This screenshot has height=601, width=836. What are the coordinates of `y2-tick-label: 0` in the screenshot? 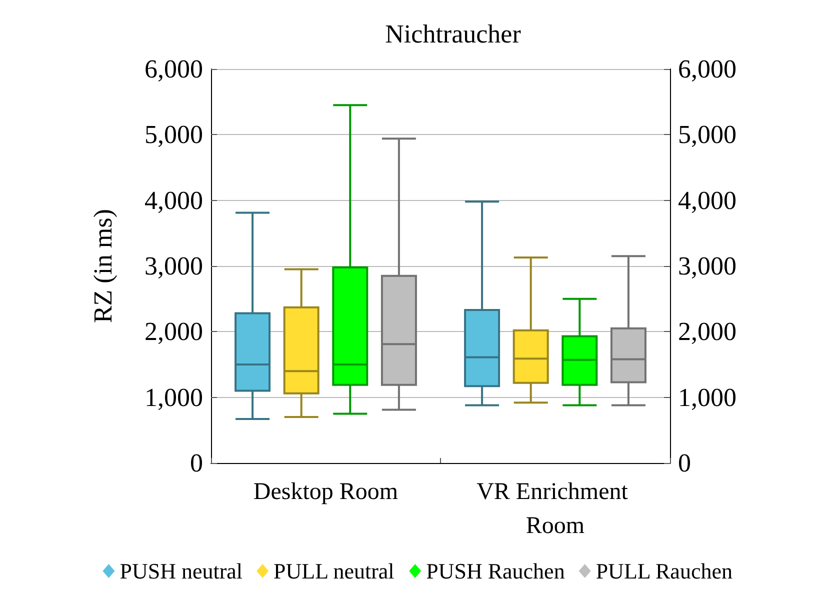 It's located at (684, 463).